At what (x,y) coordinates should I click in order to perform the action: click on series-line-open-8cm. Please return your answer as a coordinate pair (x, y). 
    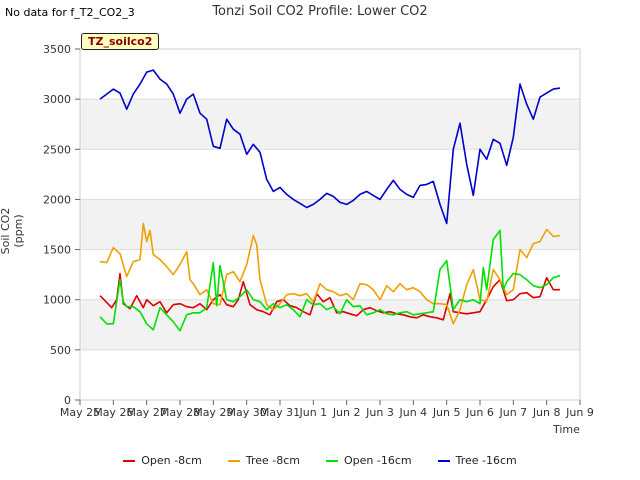
    Looking at the image, I should click on (329, 296).